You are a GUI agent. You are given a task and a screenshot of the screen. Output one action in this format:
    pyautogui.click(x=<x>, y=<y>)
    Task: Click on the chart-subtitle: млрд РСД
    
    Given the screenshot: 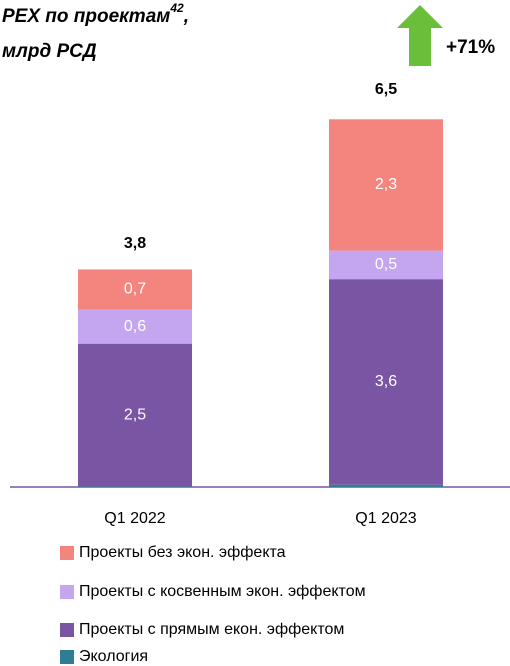 What is the action you would take?
    pyautogui.click(x=49, y=51)
    